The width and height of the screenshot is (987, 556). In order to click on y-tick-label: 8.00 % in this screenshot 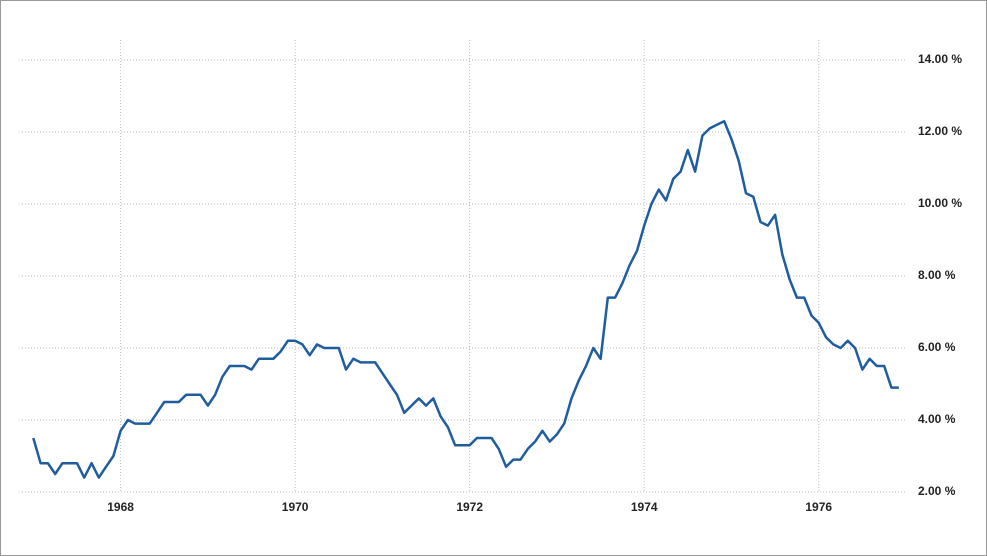, I will do `click(937, 275)`.